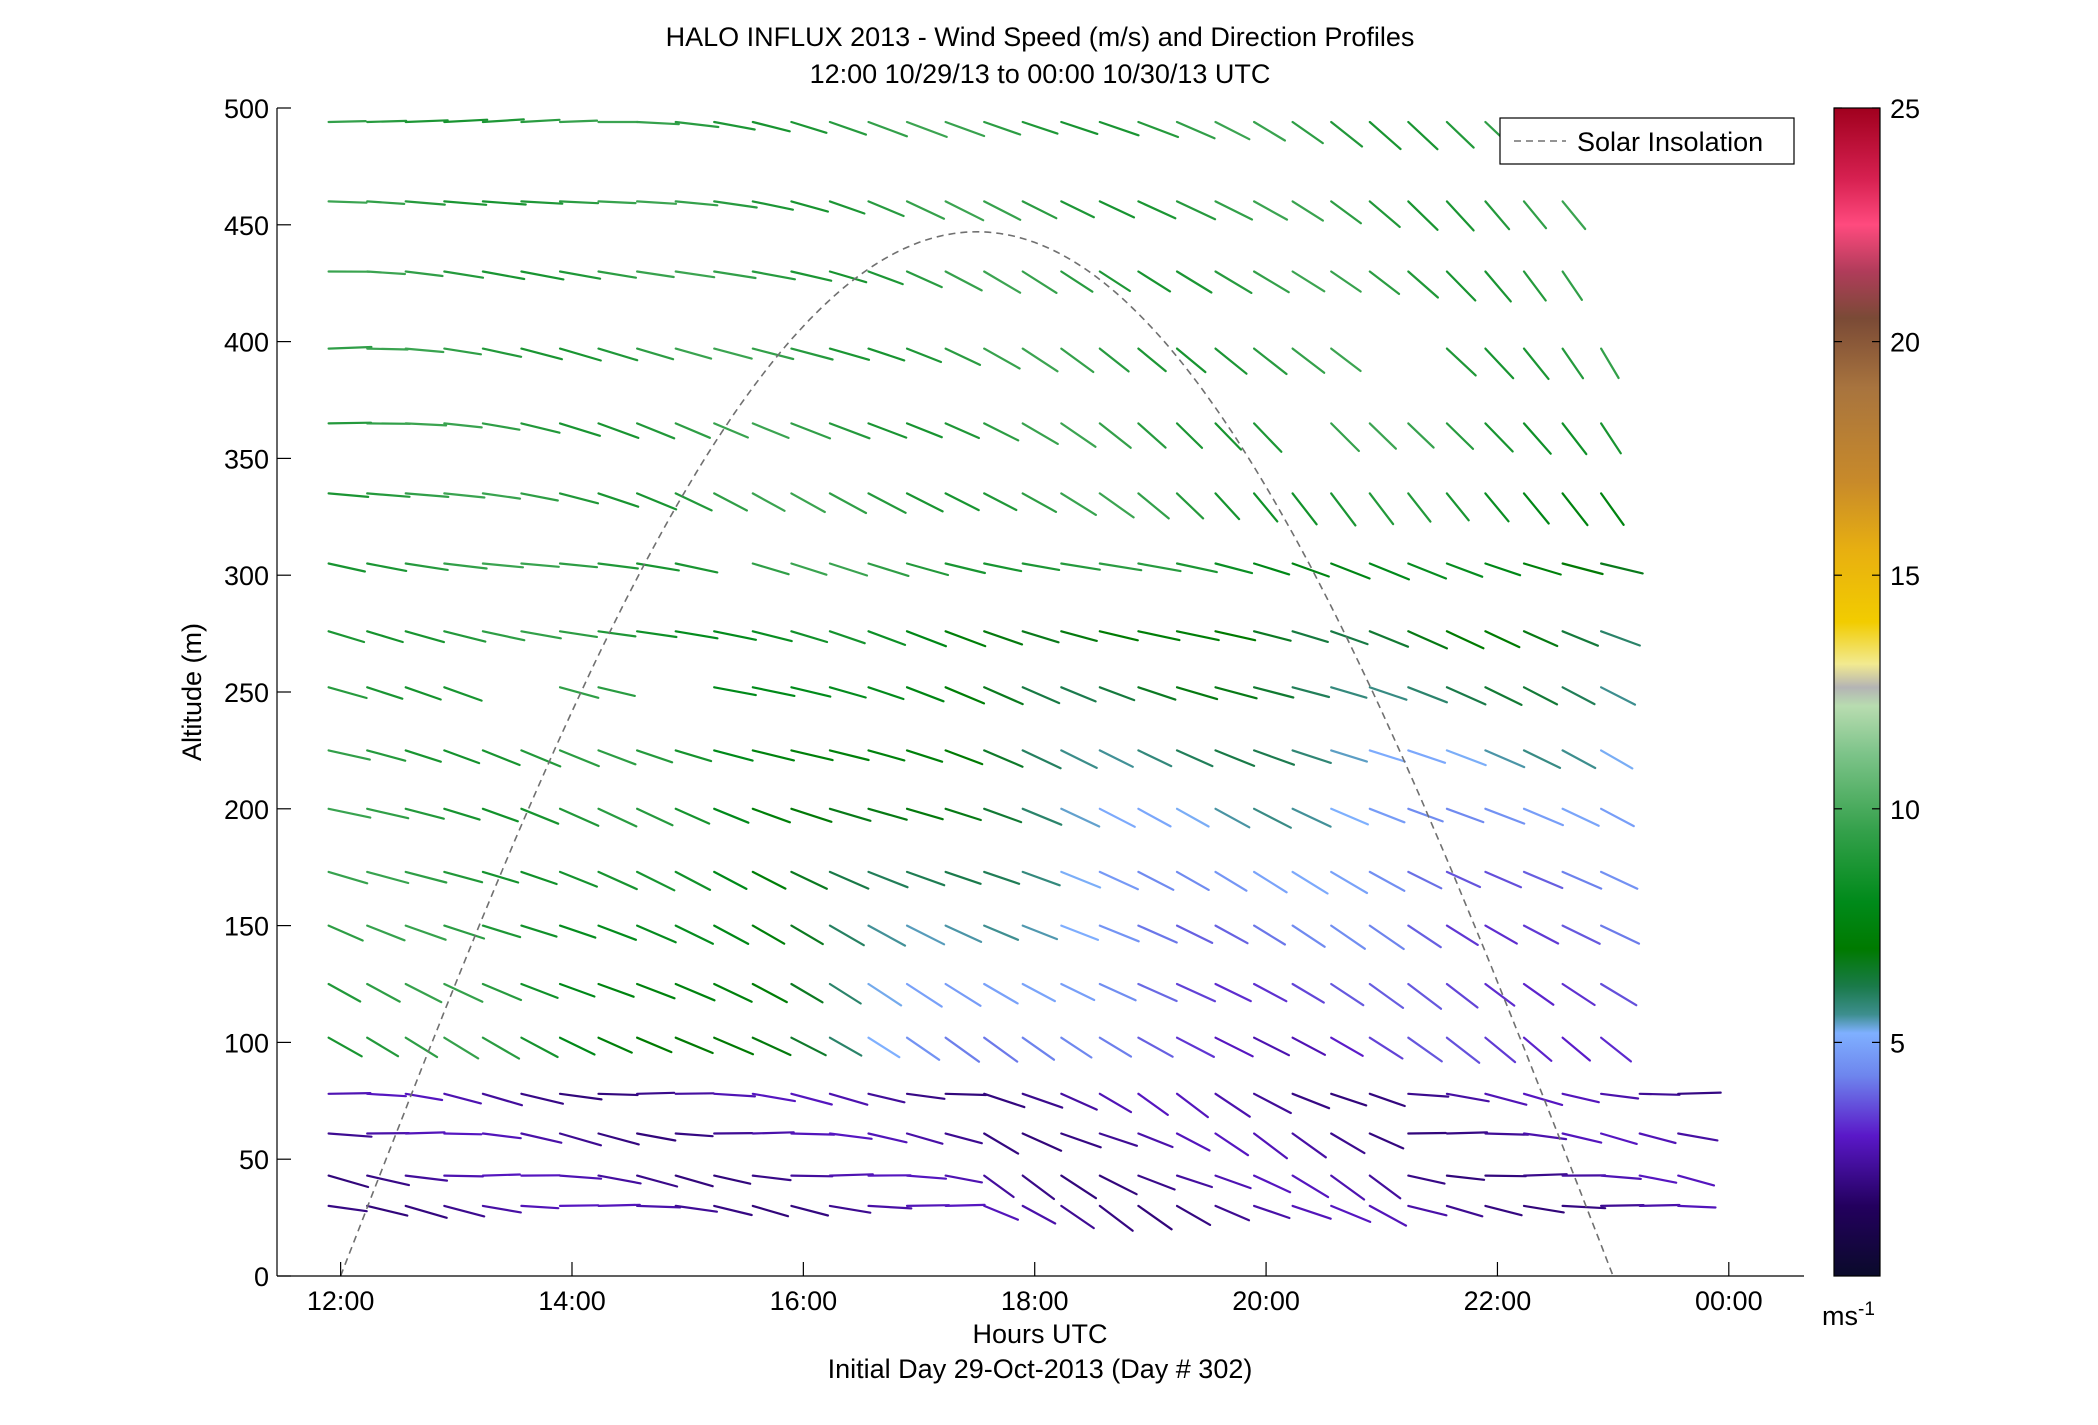 This screenshot has height=1425, width=2098. What do you see at coordinates (1905, 576) in the screenshot?
I see `colorbar-tick-label: 15` at bounding box center [1905, 576].